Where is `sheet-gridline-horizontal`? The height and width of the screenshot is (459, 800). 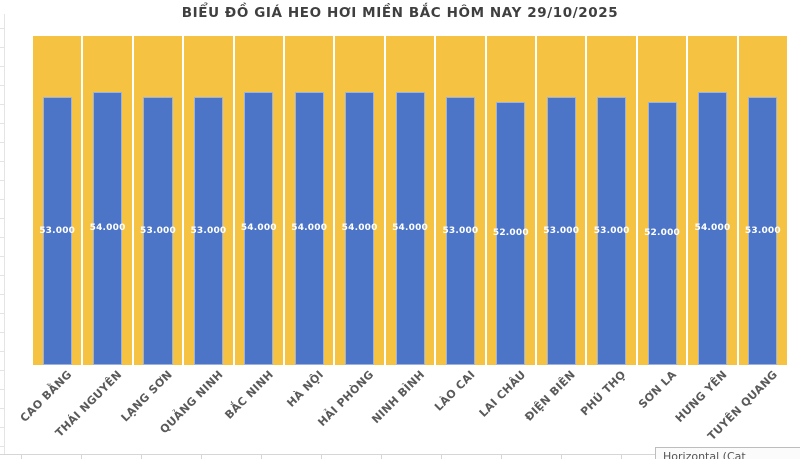
sheet-gridline-horizontal is located at coordinates (328, 454).